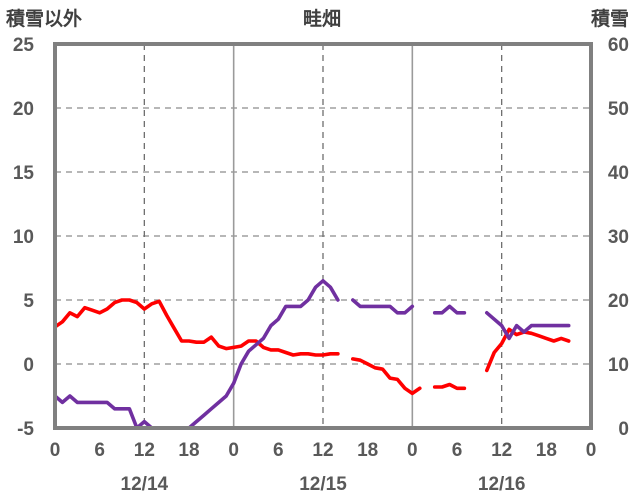 This screenshot has height=501, width=636. I want to click on y-right-tick-label: 60, so click(618, 45).